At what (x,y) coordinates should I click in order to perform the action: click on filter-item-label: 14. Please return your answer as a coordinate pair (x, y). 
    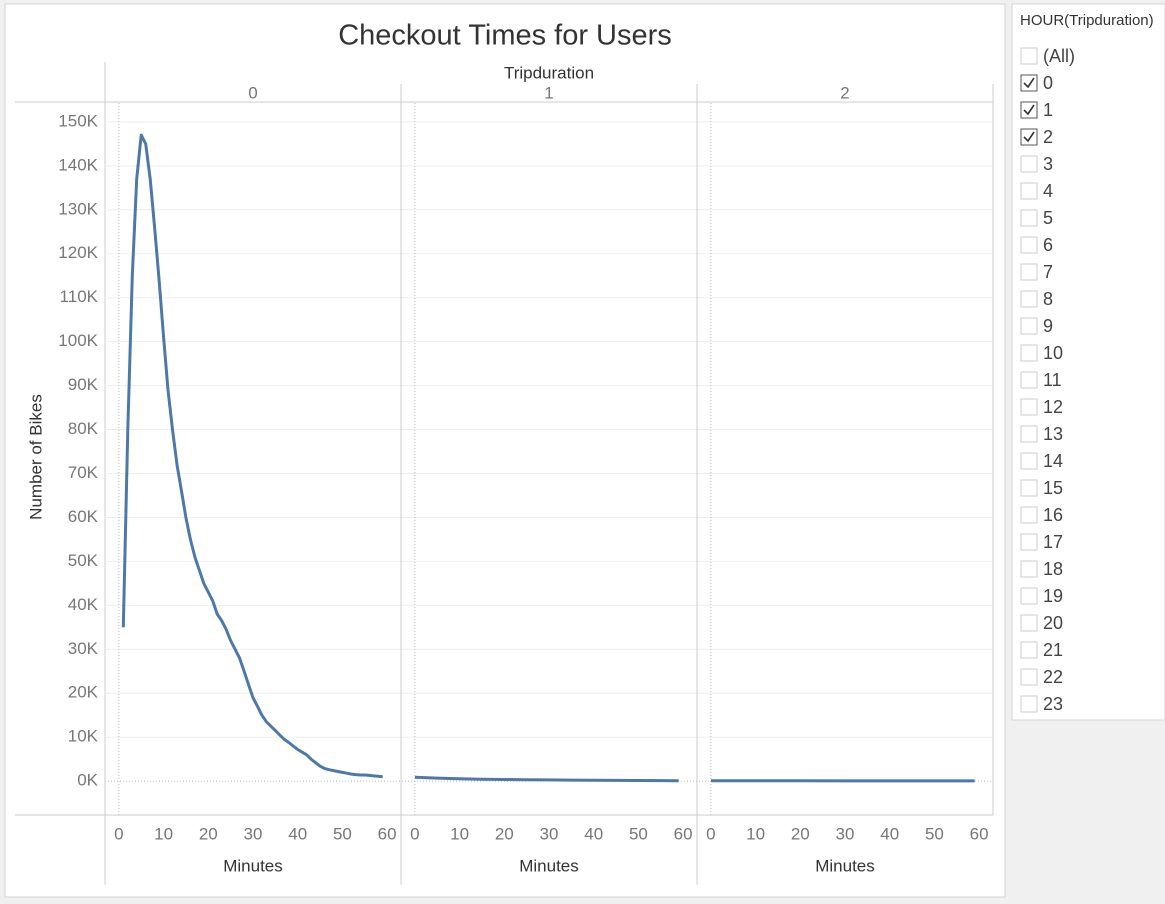
    Looking at the image, I should click on (1053, 461).